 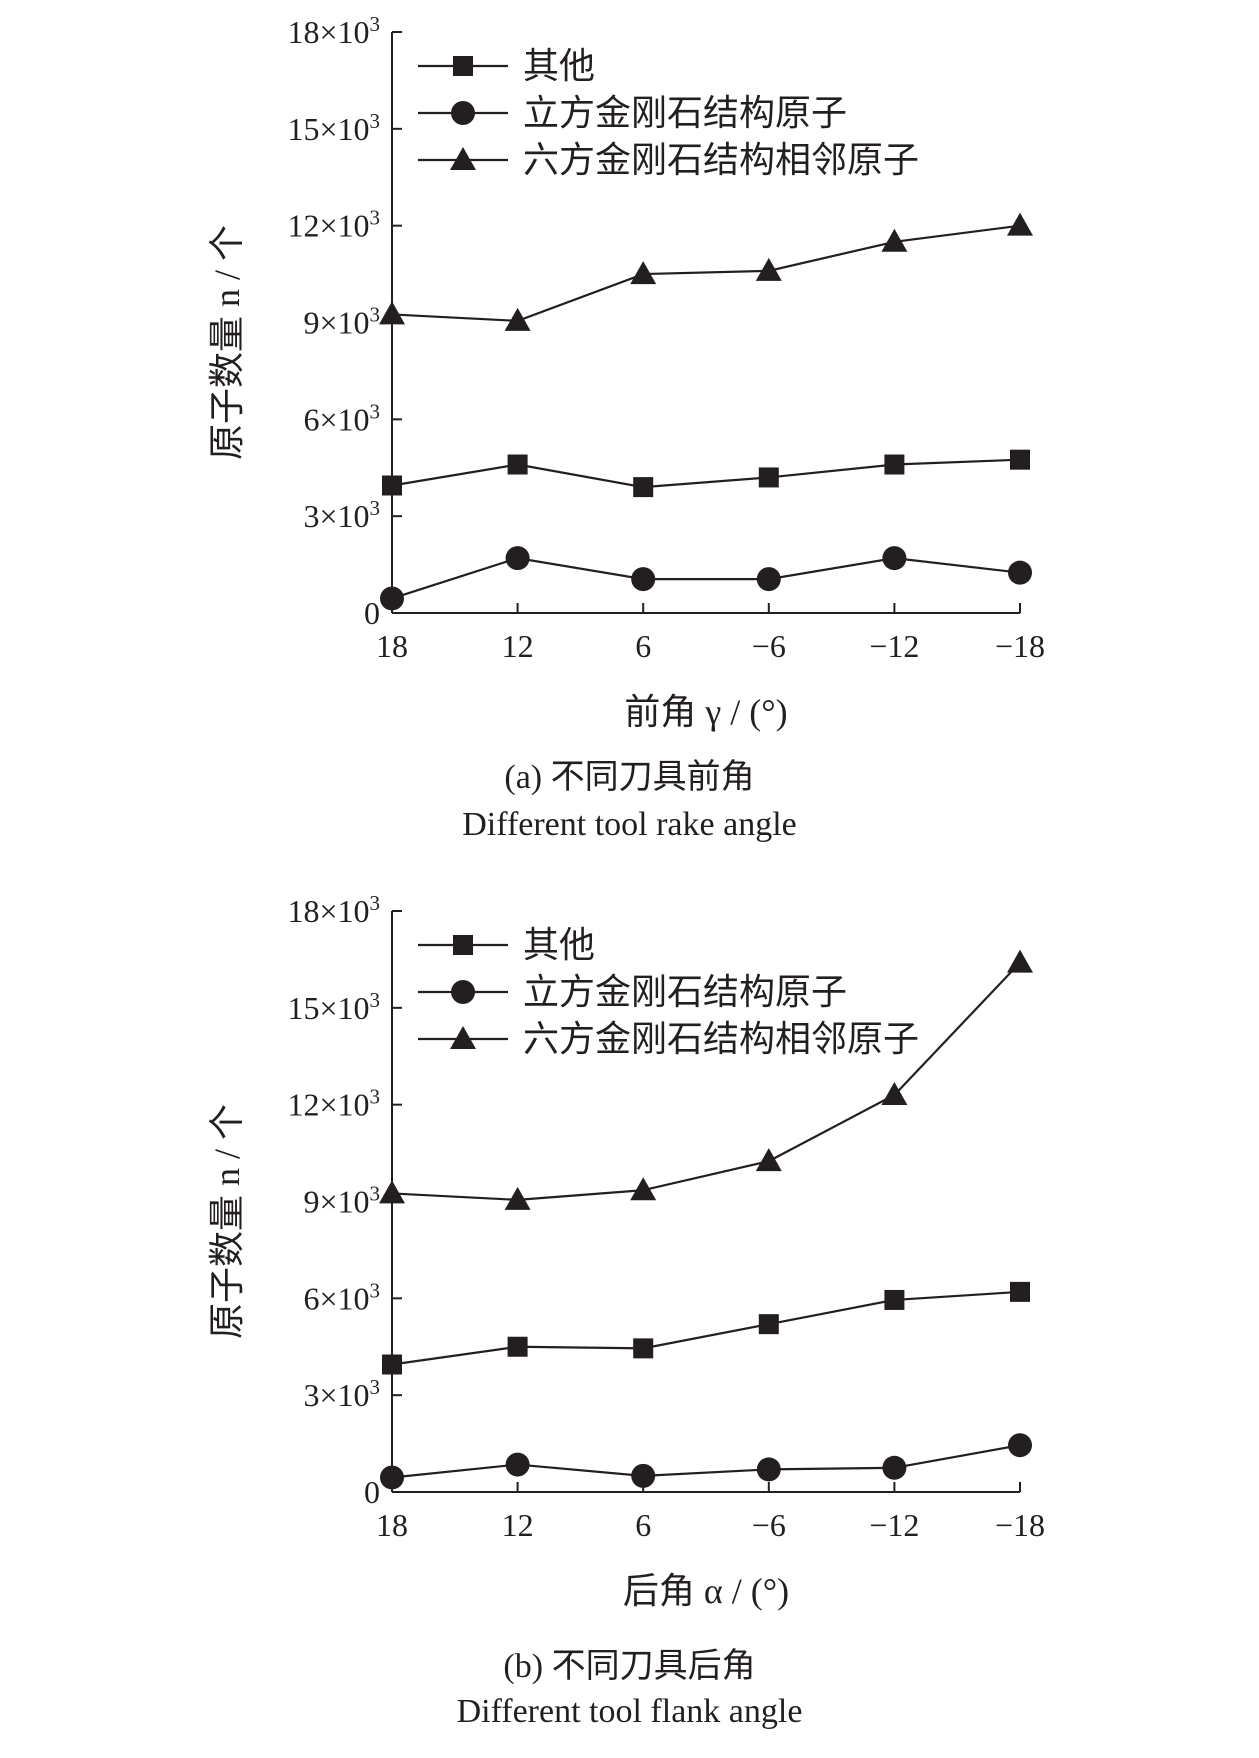 What do you see at coordinates (629, 824) in the screenshot?
I see `chart-caption-en-a: Different tool rake angle` at bounding box center [629, 824].